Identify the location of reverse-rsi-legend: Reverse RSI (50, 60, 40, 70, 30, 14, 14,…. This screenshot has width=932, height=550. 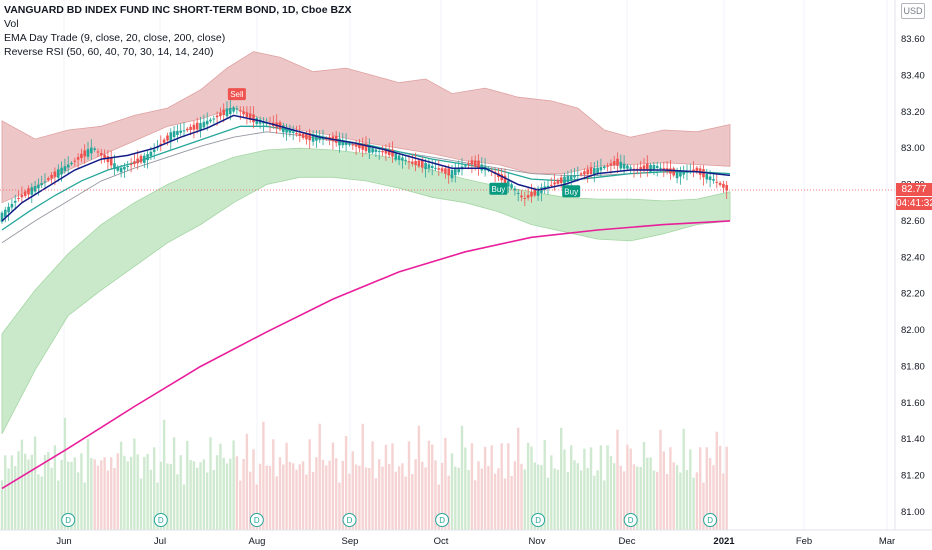
(109, 52).